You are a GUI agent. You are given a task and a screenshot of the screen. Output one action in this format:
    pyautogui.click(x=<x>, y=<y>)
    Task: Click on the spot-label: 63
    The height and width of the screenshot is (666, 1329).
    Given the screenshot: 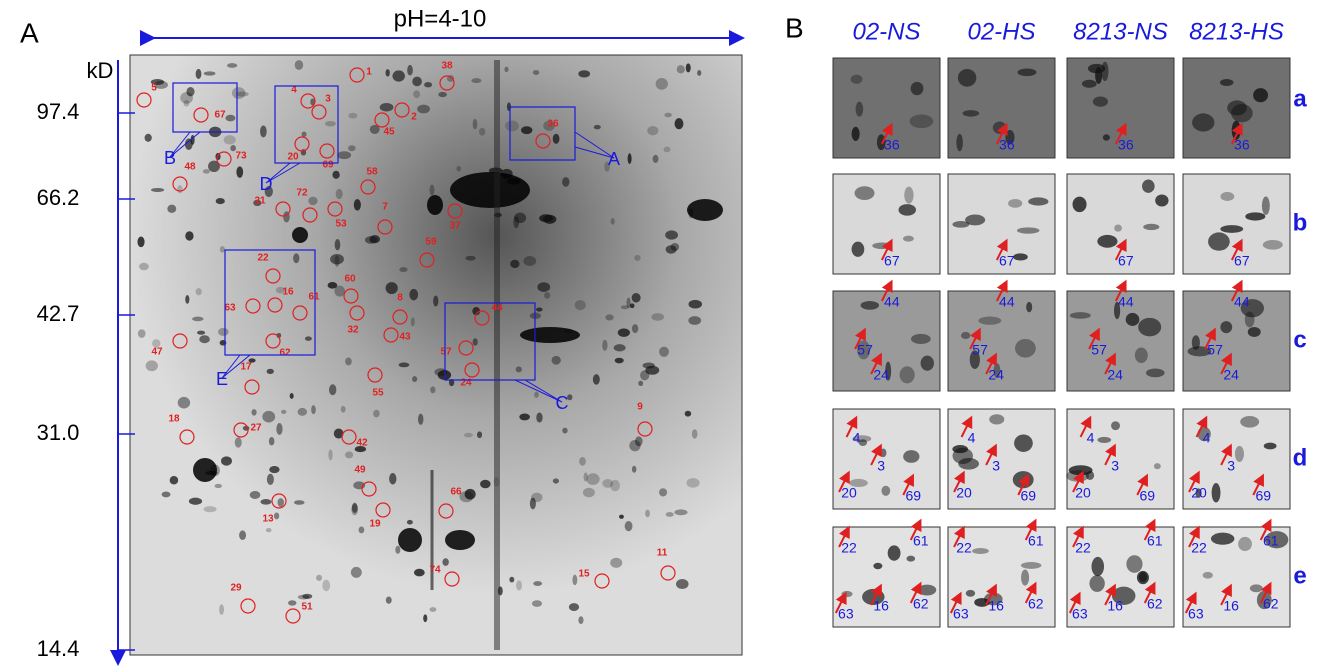 What is the action you would take?
    pyautogui.click(x=961, y=614)
    